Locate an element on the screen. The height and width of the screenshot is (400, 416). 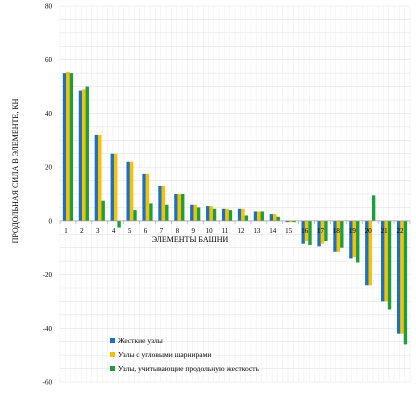
x-tick-label: 7 is located at coordinates (162, 231).